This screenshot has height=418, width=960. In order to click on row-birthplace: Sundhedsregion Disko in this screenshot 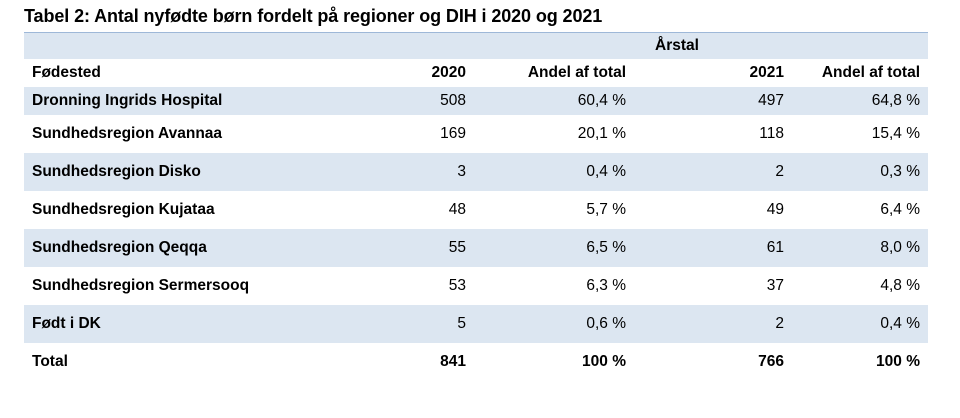, I will do `click(189, 172)`.